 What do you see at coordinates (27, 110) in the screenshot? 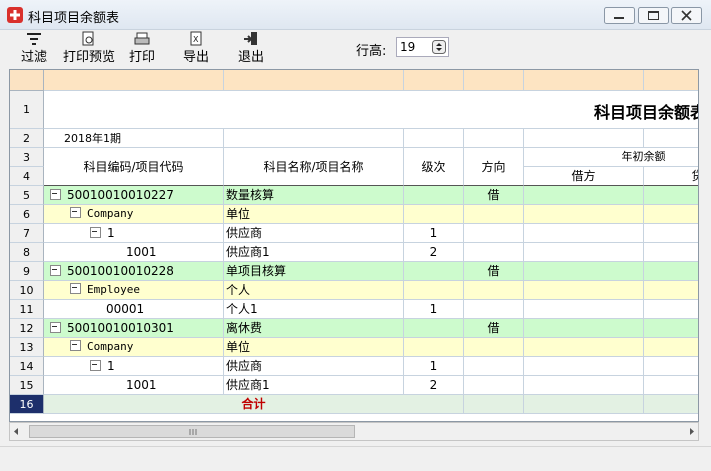
I see `row-header: 1` at bounding box center [27, 110].